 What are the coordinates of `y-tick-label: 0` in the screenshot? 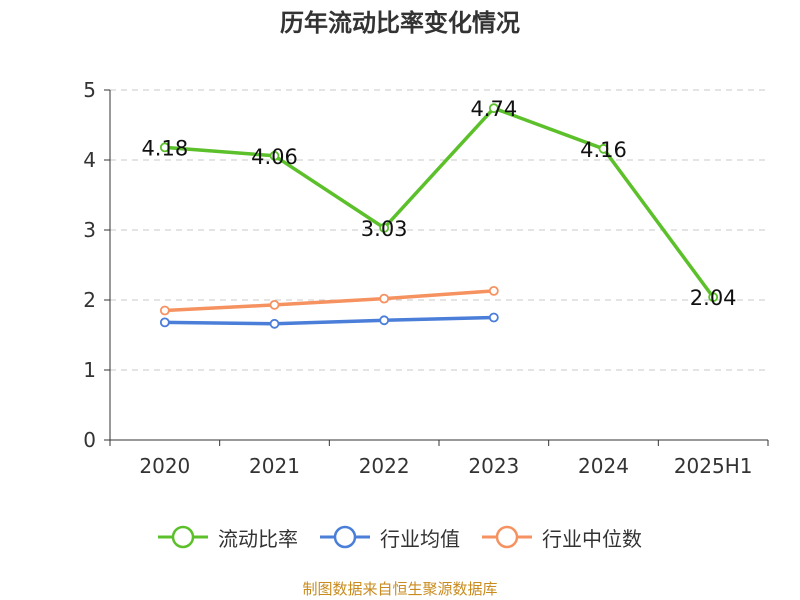 It's located at (89, 440).